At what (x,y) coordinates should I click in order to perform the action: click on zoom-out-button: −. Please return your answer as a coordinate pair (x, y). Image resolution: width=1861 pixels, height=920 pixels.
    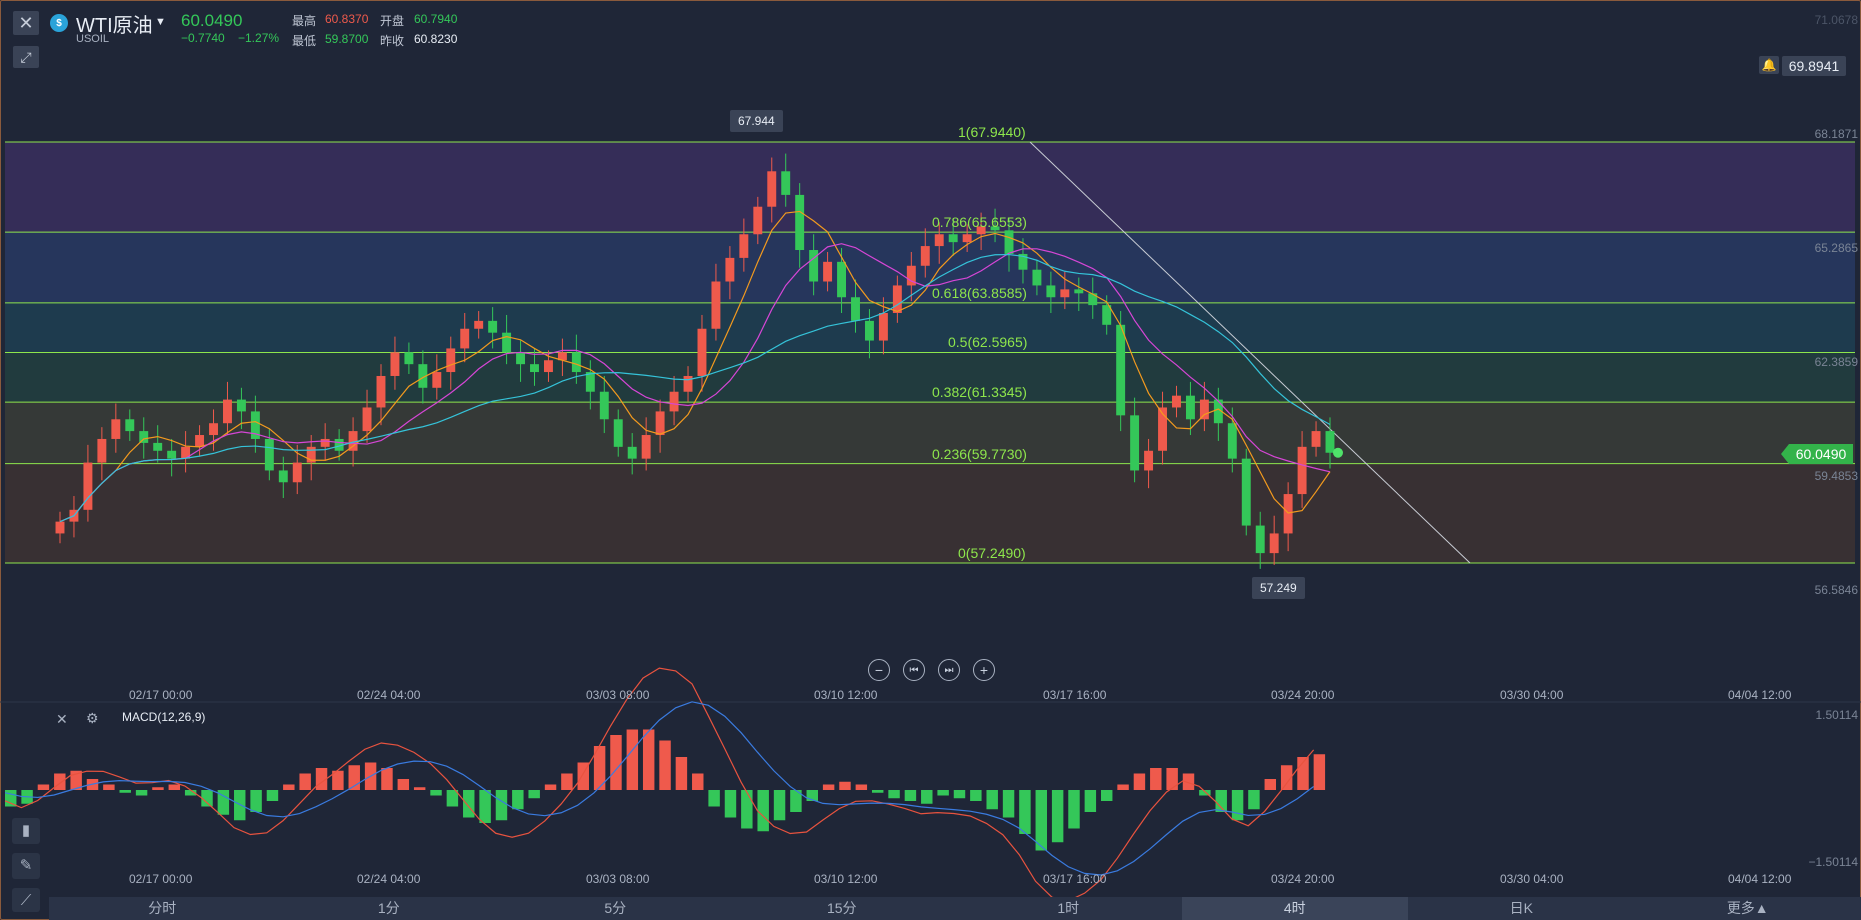
    Looking at the image, I should click on (879, 670).